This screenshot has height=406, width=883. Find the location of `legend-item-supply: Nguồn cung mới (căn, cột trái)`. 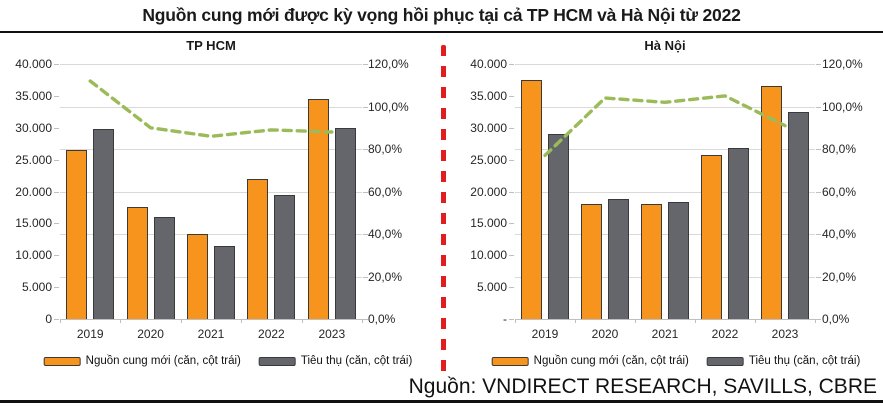

legend-item-supply: Nguồn cung mới (căn, cột trái) is located at coordinates (142, 361).